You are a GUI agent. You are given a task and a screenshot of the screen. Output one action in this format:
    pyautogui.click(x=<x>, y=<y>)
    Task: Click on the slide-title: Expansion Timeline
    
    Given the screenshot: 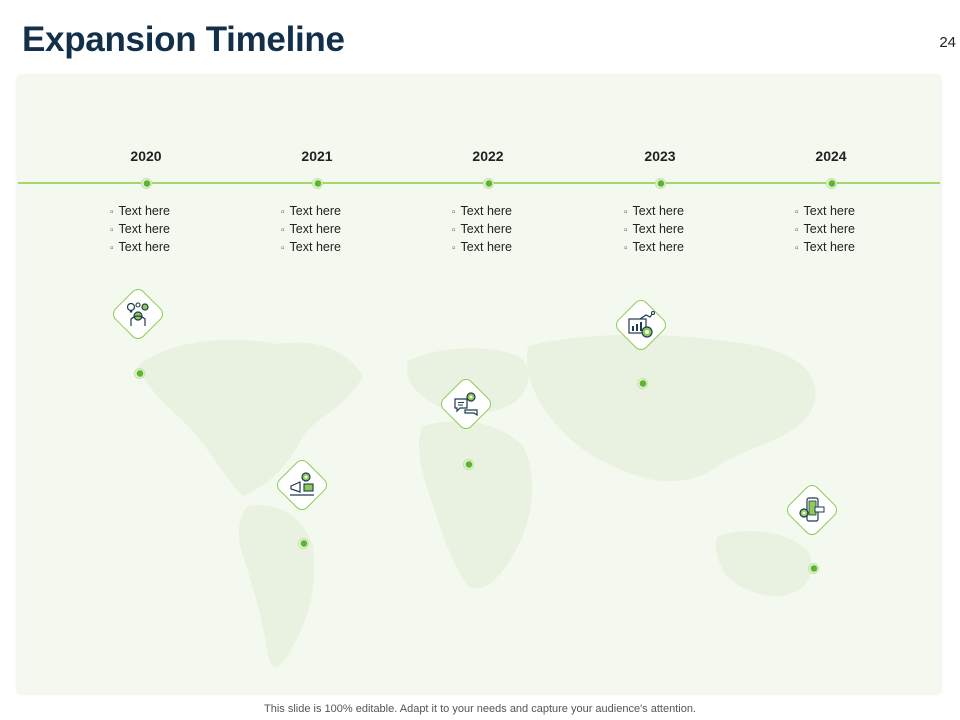 What is the action you would take?
    pyautogui.click(x=183, y=39)
    